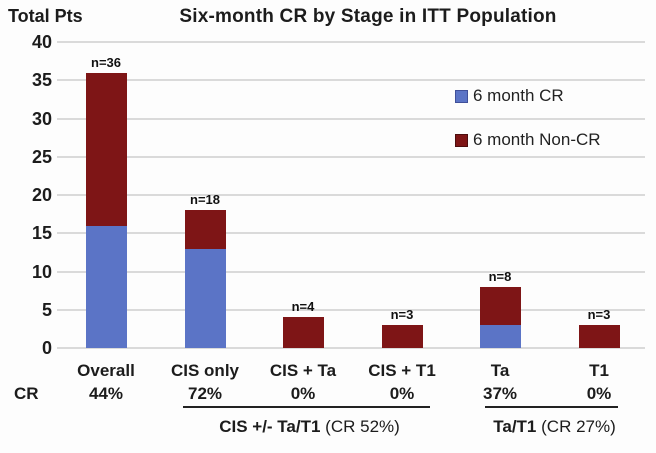  I want to click on n-label: n=8, so click(500, 276).